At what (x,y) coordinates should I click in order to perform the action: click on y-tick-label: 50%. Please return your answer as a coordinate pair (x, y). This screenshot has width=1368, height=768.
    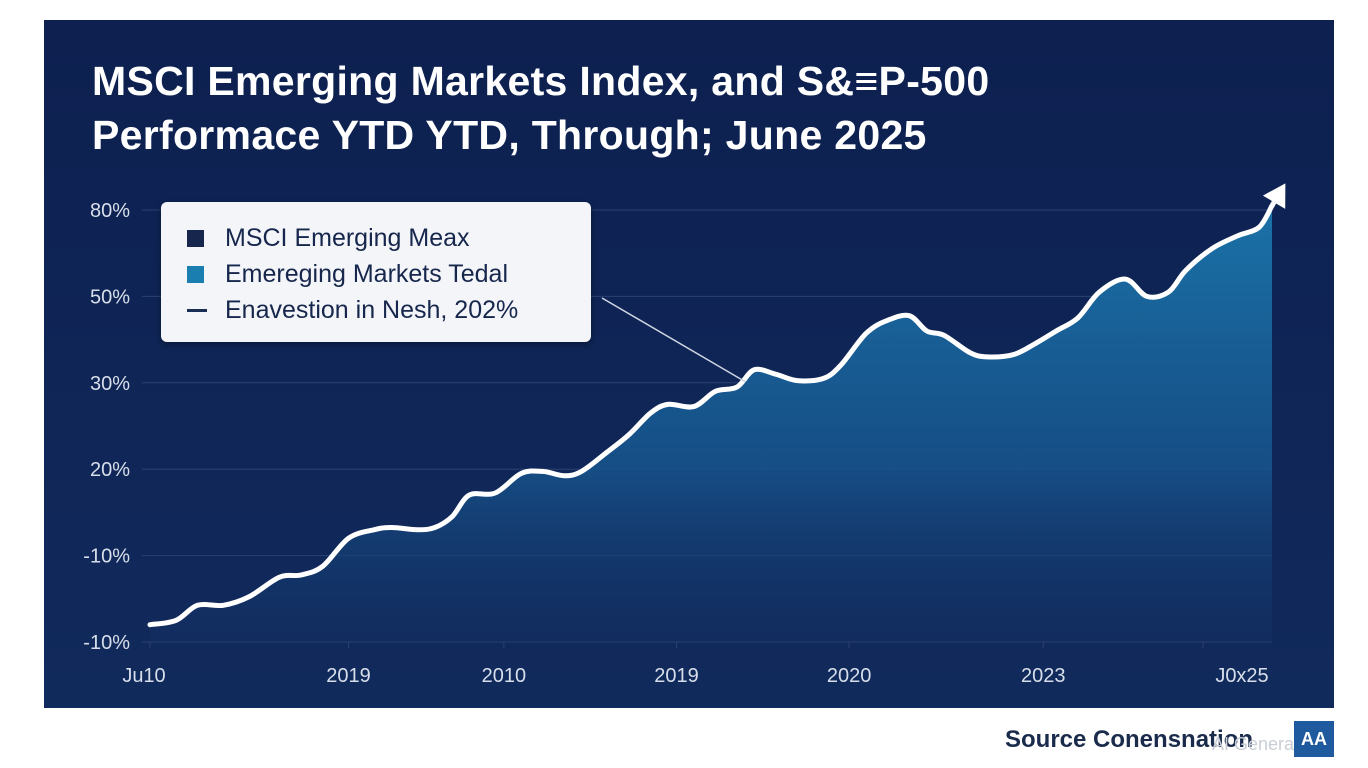
    Looking at the image, I should click on (110, 297).